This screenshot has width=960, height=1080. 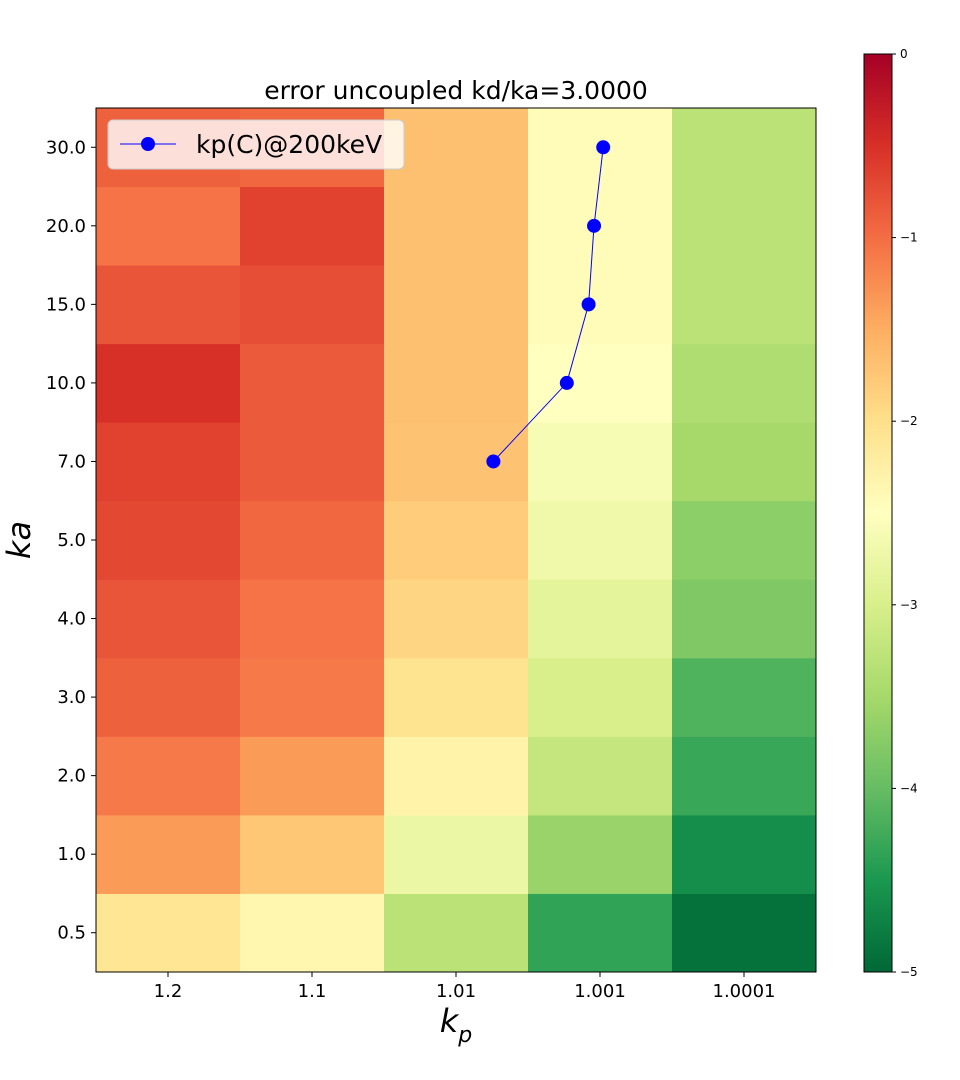 I want to click on chart-title: error uncoupled kd/ka=3.0000, so click(x=456, y=90).